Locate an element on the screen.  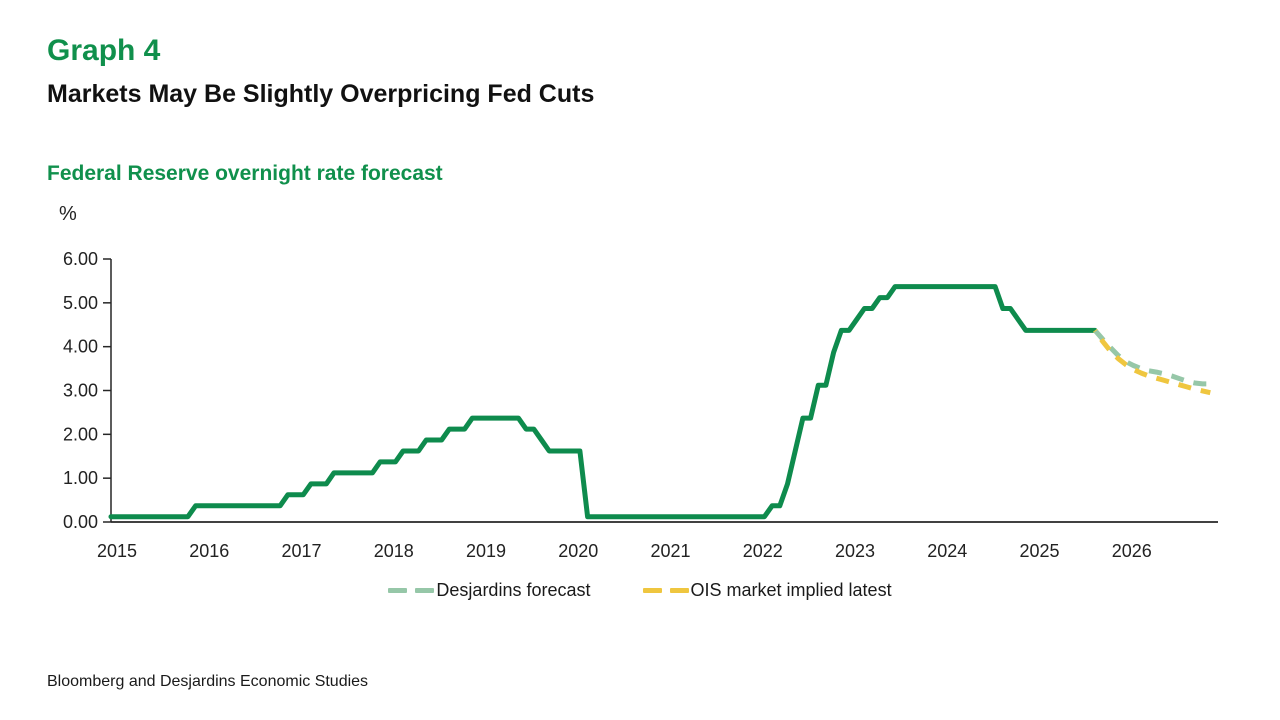
y-axis-tick-label: 0.00 is located at coordinates (80, 522).